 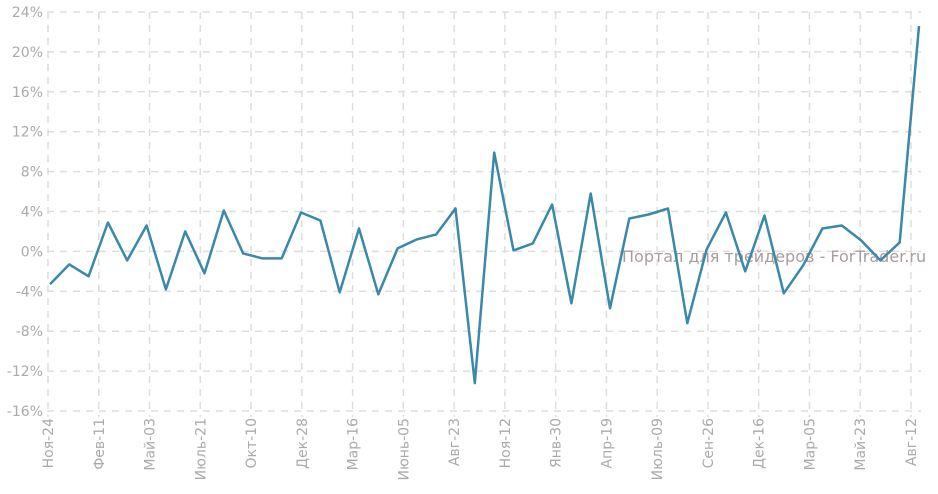 I want to click on x-tick-label: Май-23, so click(x=861, y=444).